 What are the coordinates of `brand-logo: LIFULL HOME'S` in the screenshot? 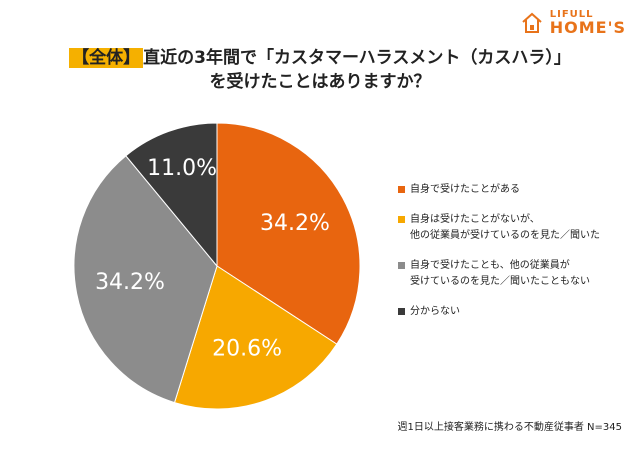 It's located at (573, 23).